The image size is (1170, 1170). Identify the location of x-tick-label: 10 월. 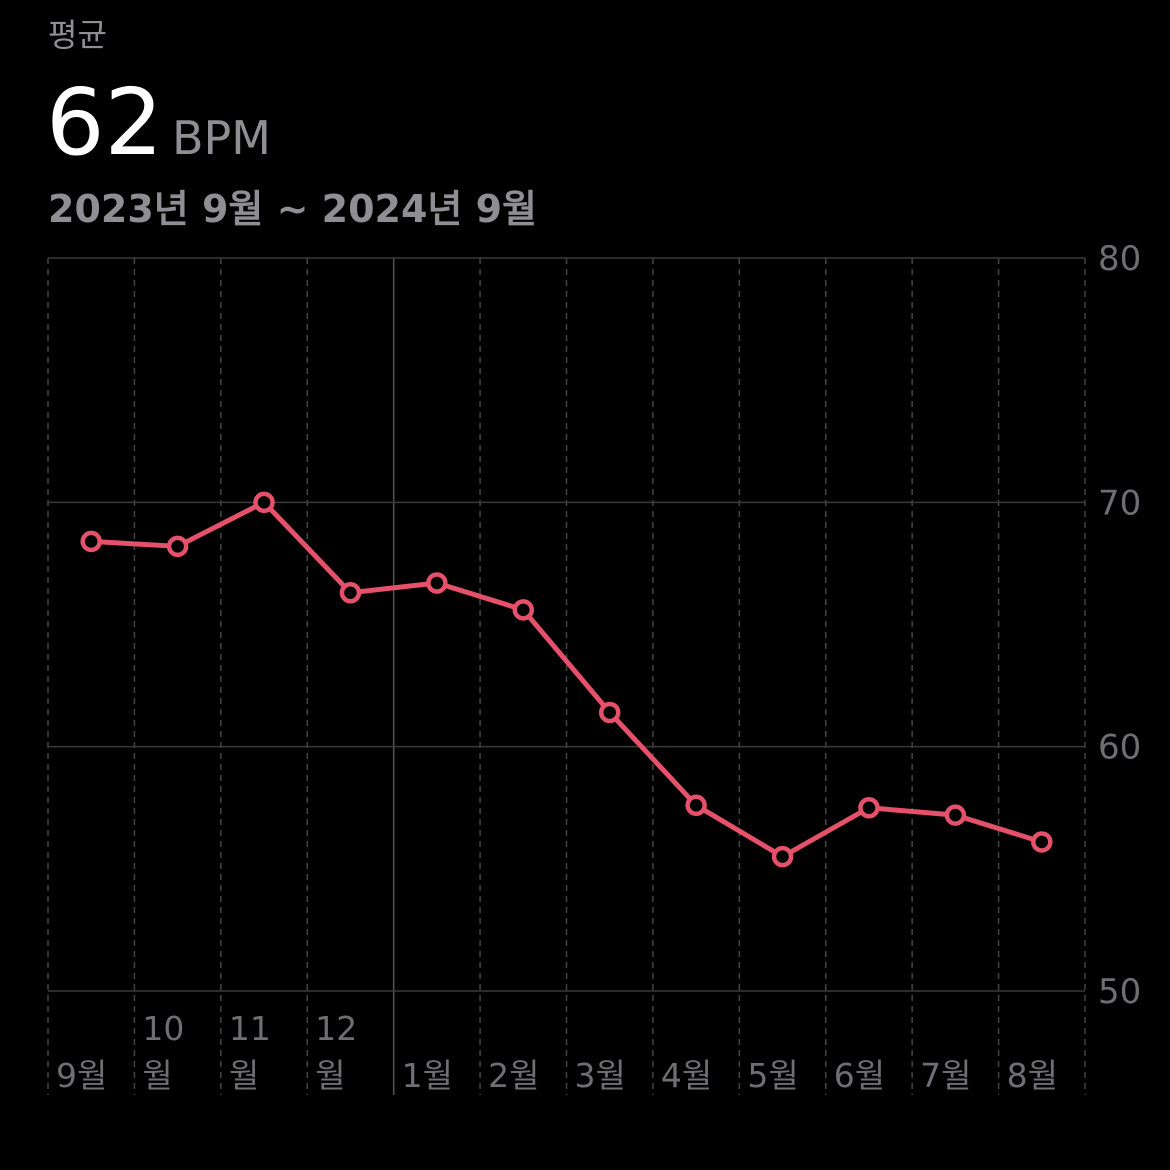
(163, 1052).